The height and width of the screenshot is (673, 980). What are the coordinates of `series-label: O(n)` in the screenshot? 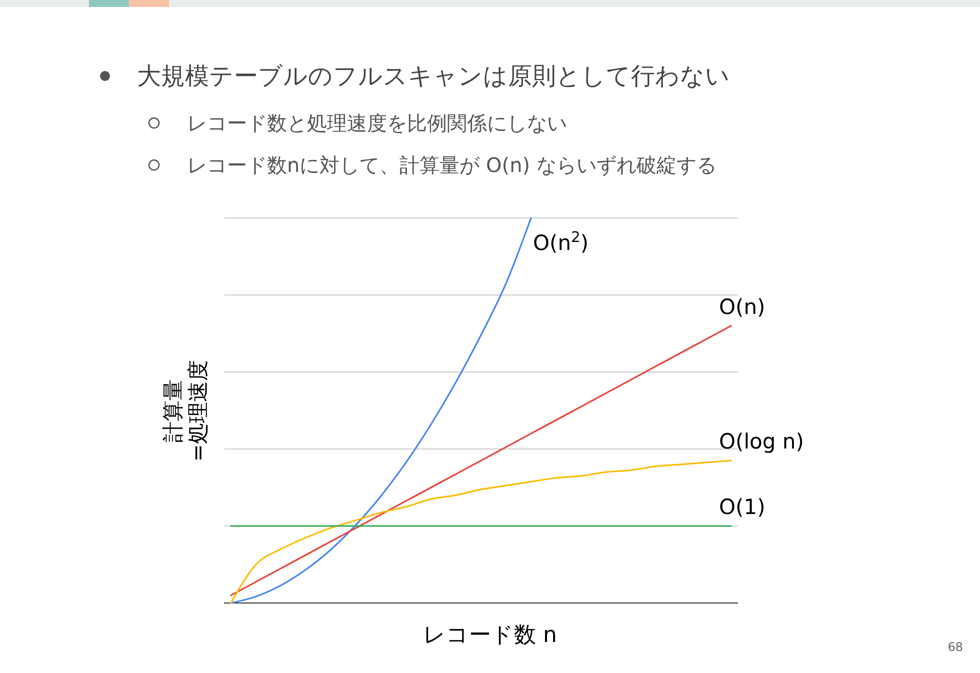 It's located at (742, 306).